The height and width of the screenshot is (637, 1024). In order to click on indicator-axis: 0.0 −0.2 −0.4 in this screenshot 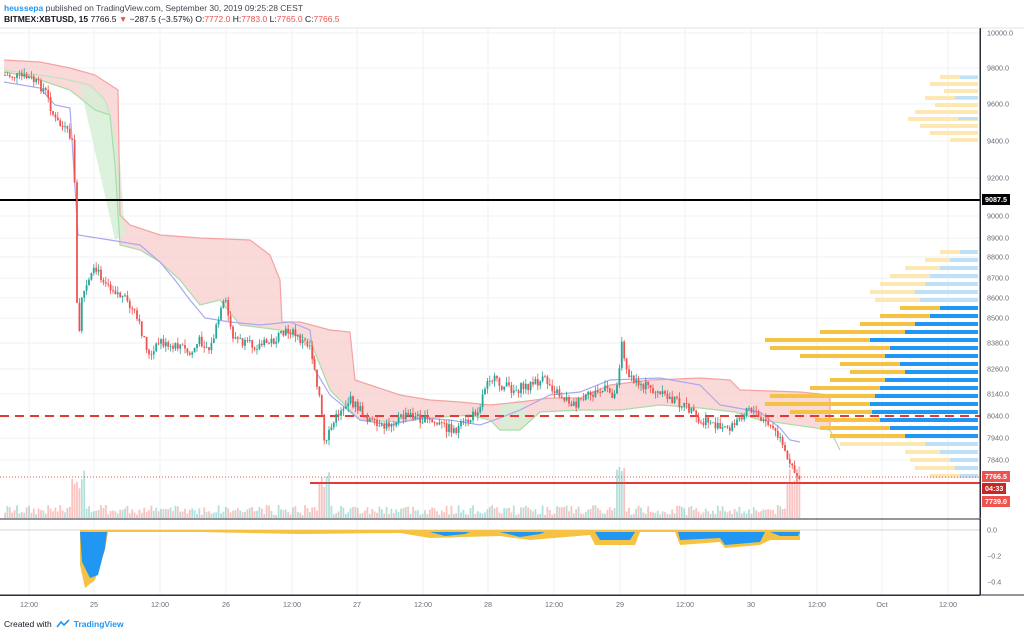, I will do `click(1002, 557)`.